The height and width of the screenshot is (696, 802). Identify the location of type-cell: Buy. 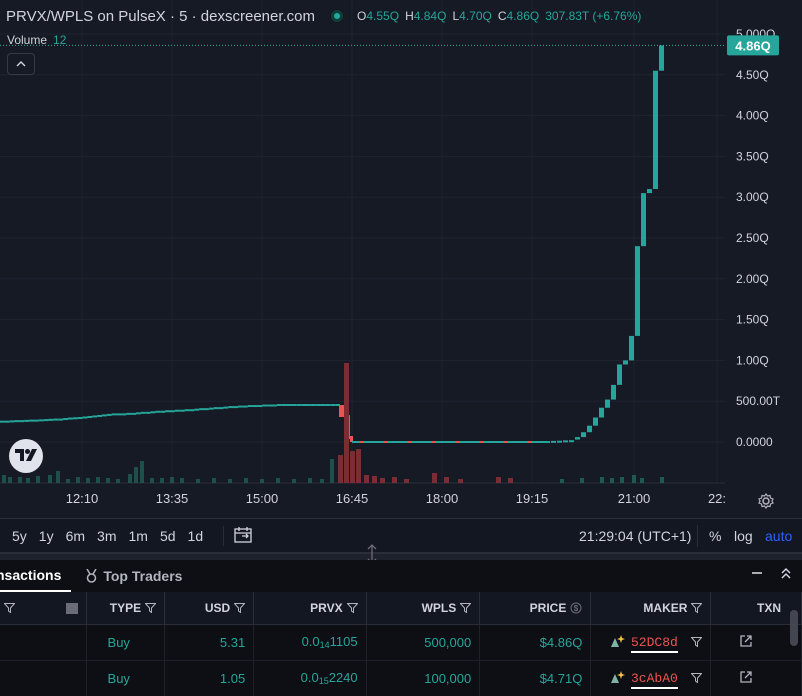
(126, 642).